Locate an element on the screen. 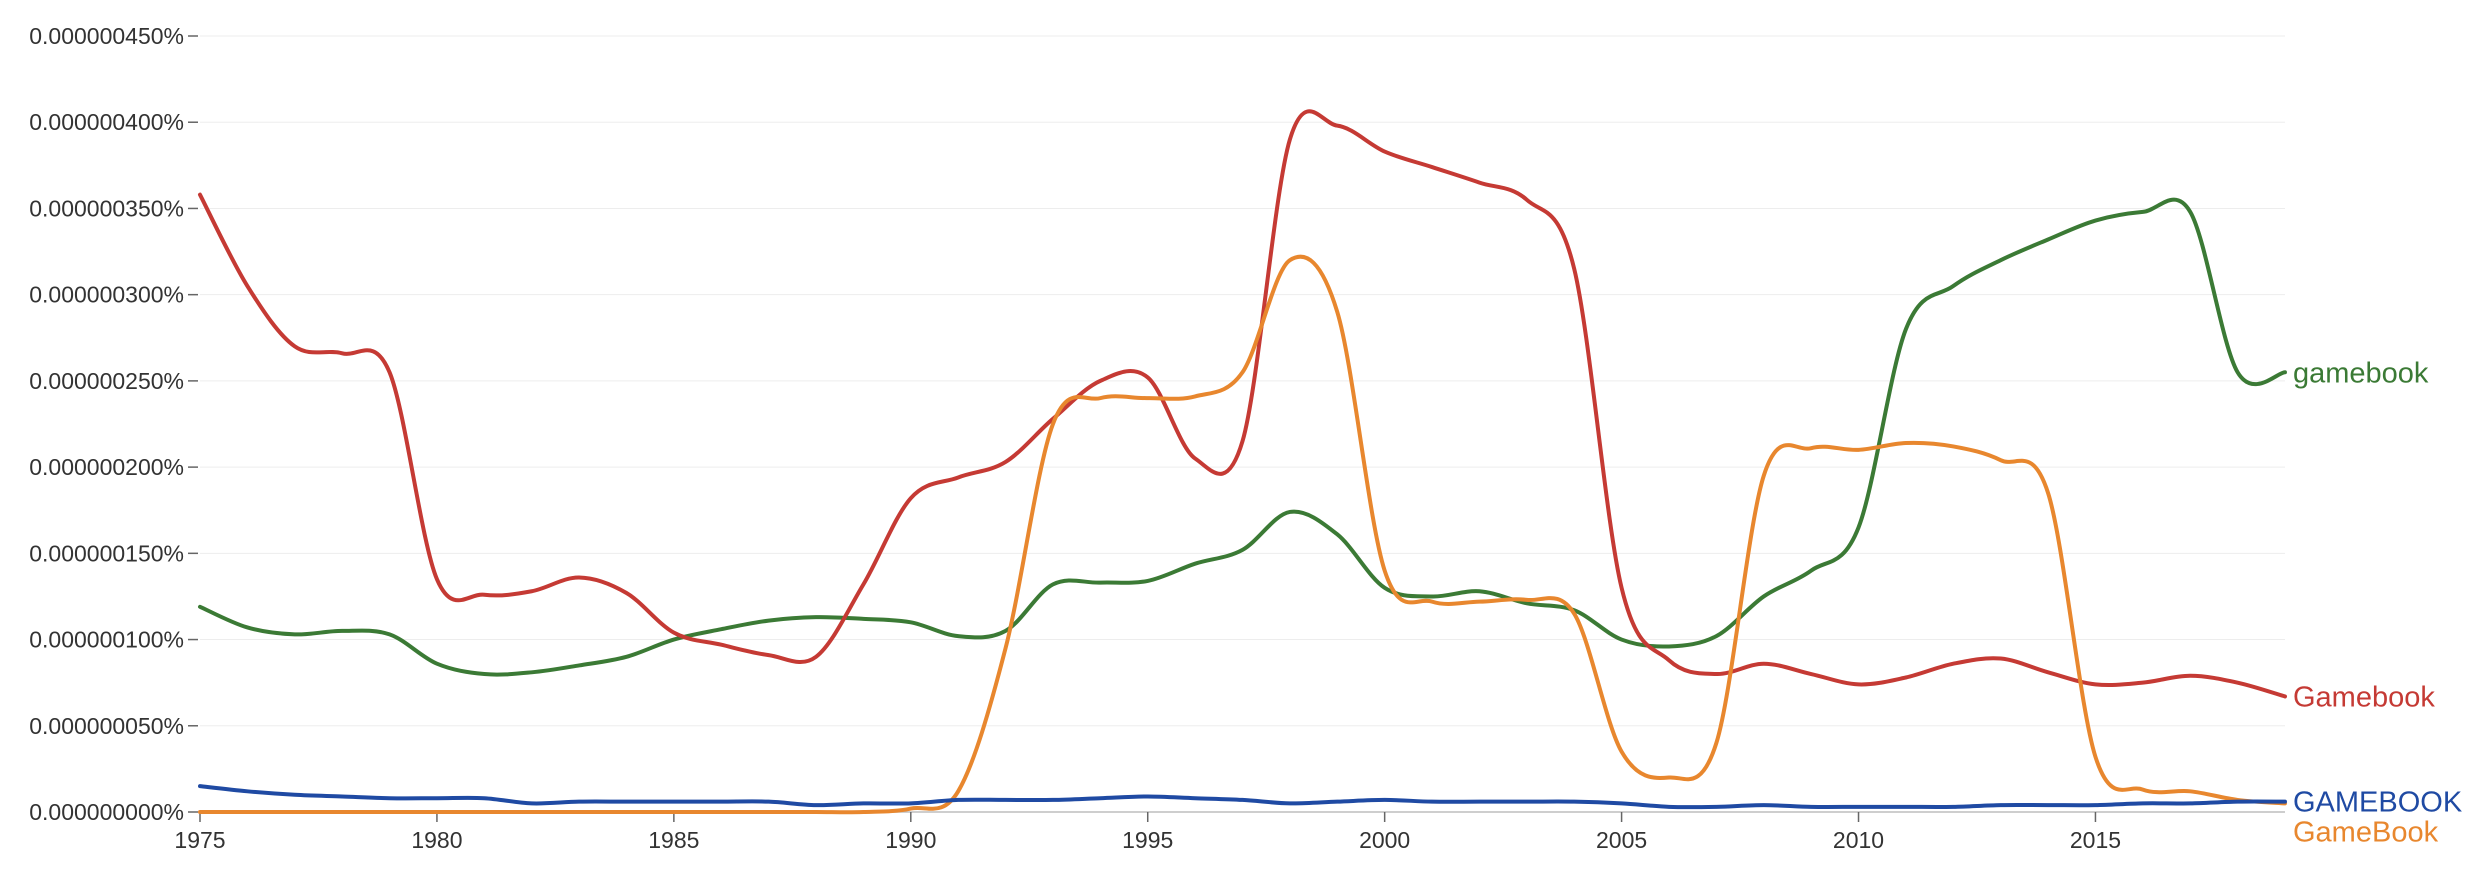 The height and width of the screenshot is (872, 2478). x-tick-label: 1990 is located at coordinates (910, 840).